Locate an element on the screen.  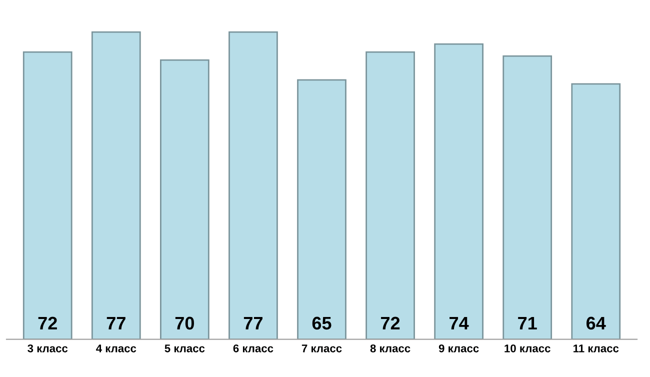
data-label: 74 is located at coordinates (459, 323).